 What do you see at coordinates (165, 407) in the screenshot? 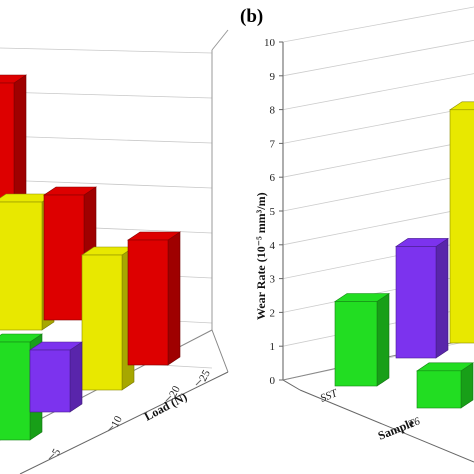
I see `panel-a-x-axis-label: Load (N)` at bounding box center [165, 407].